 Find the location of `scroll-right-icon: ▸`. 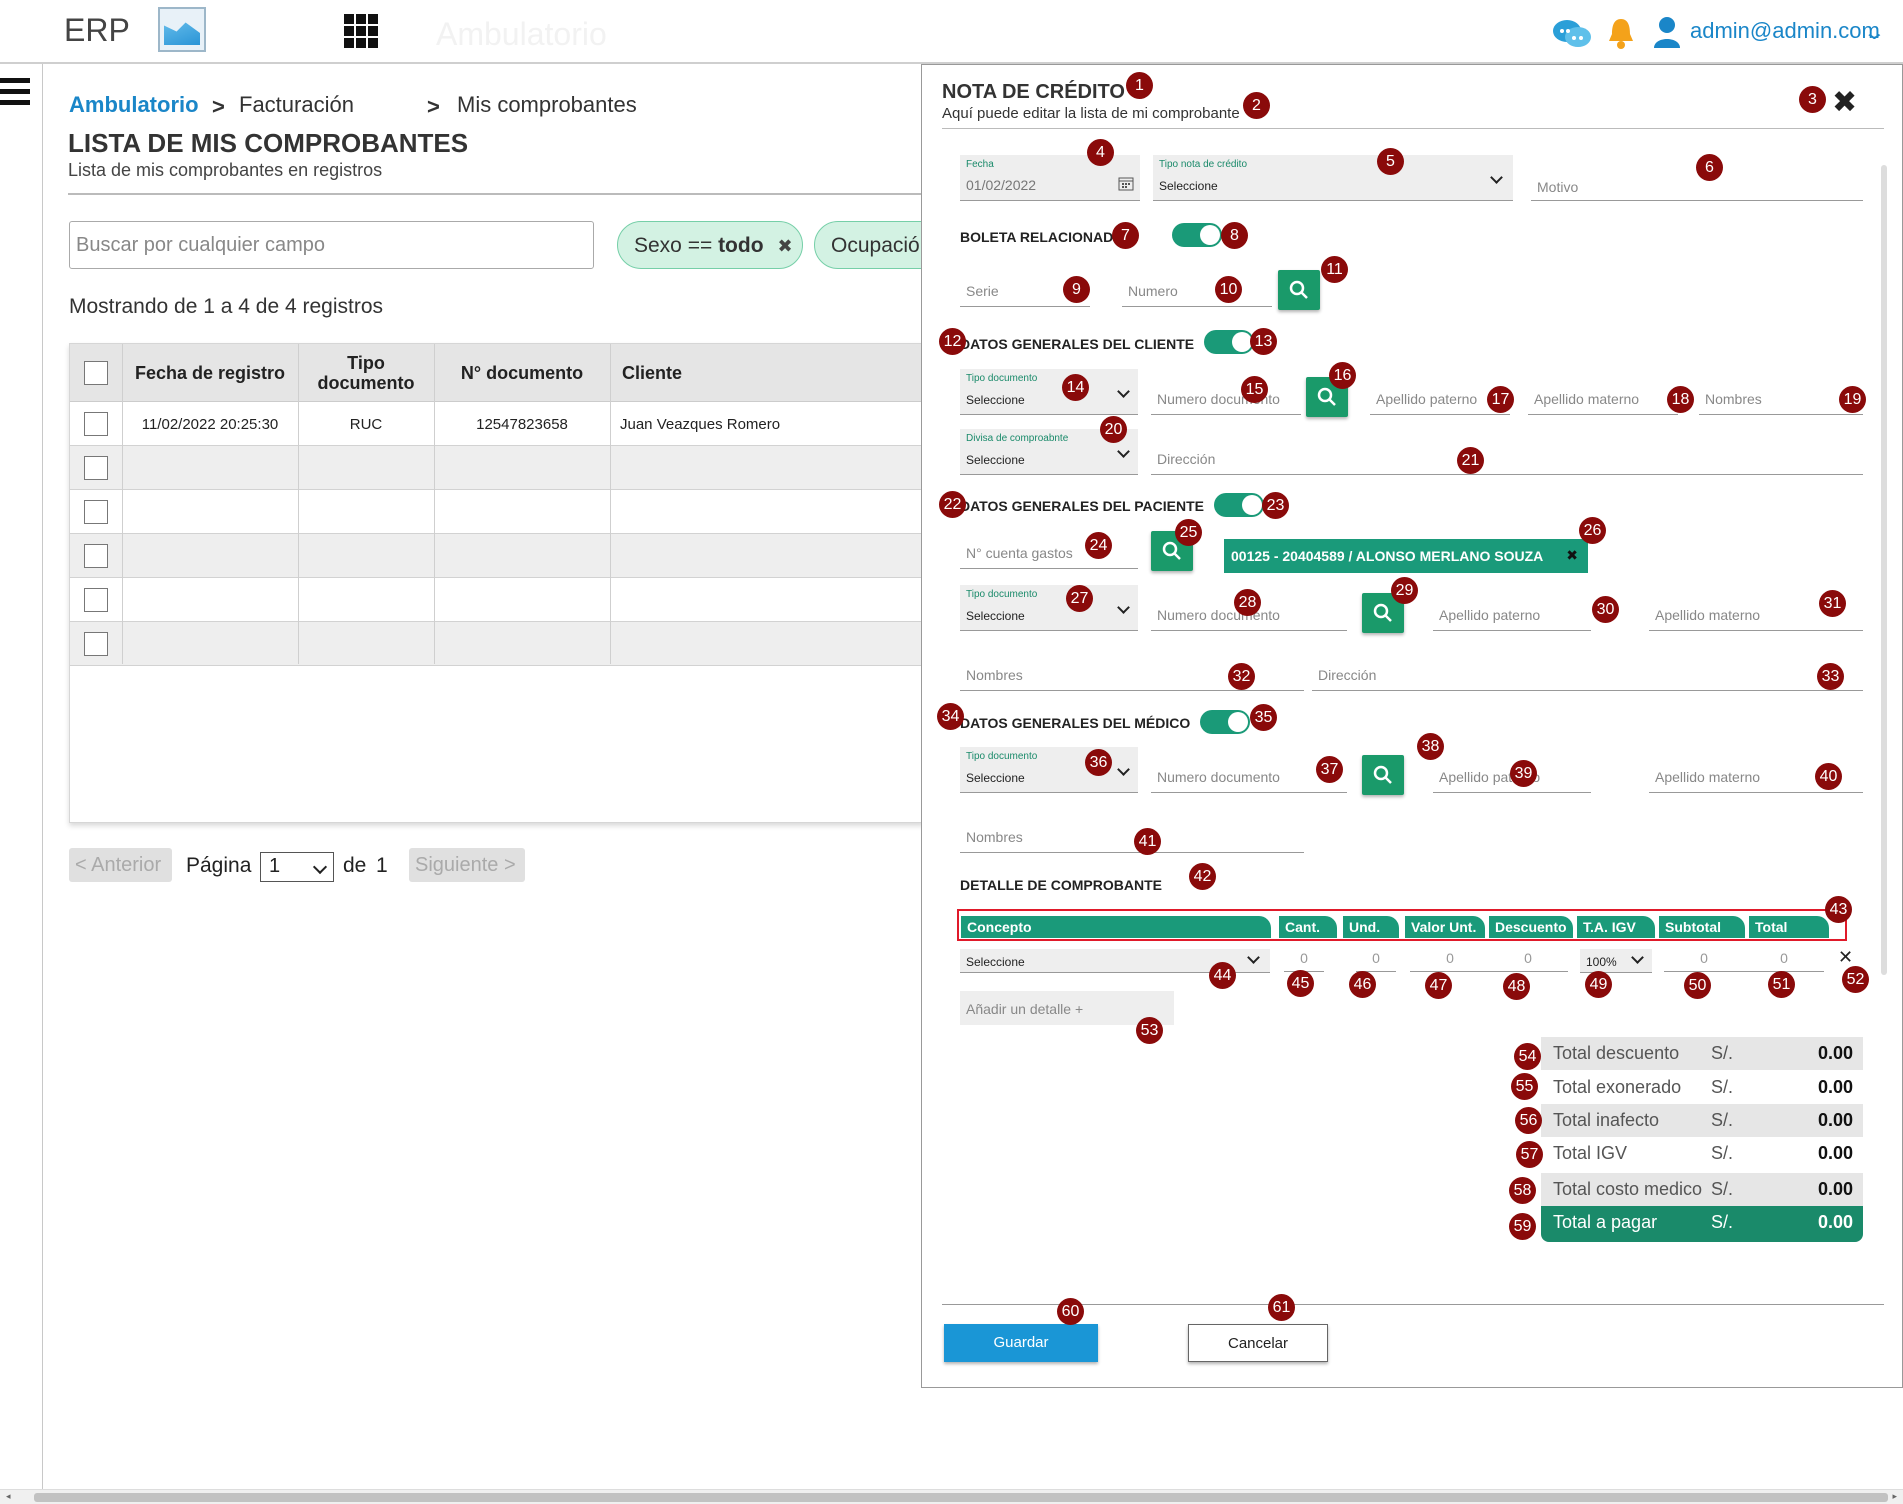

scroll-right-icon: ▸ is located at coordinates (1894, 1496).